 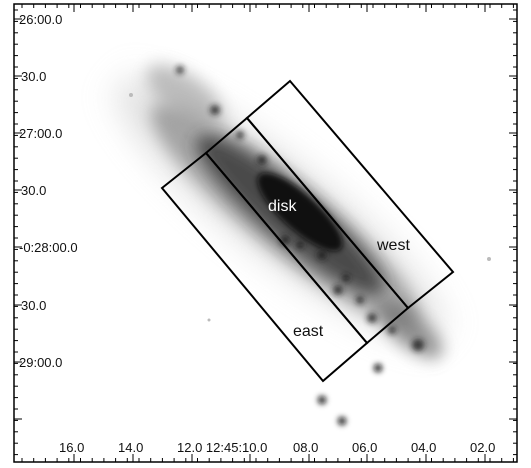 What do you see at coordinates (393, 245) in the screenshot?
I see `region-label-west: west` at bounding box center [393, 245].